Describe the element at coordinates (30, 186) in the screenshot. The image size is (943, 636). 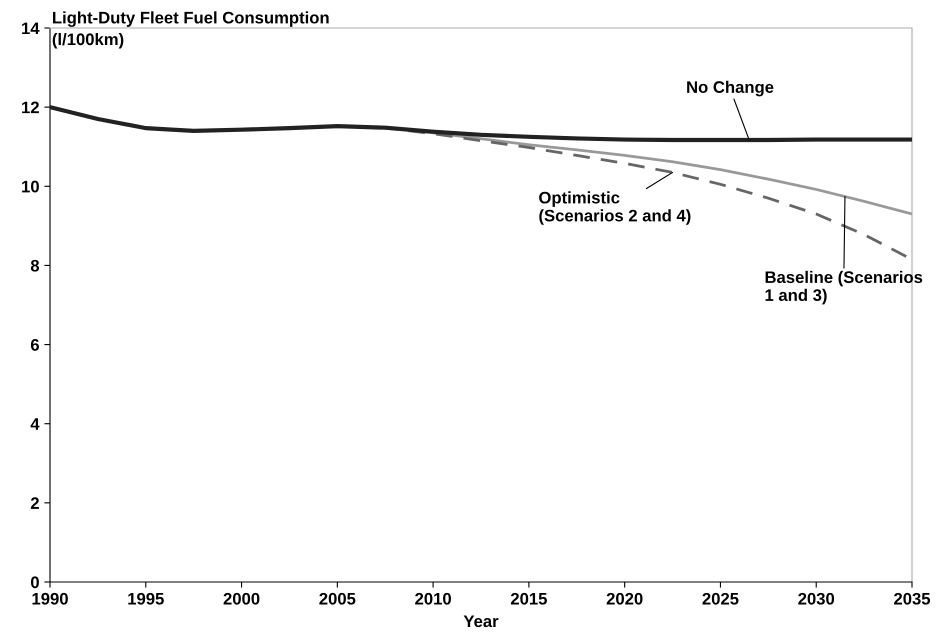
I see `y-tick-label: 10` at that location.